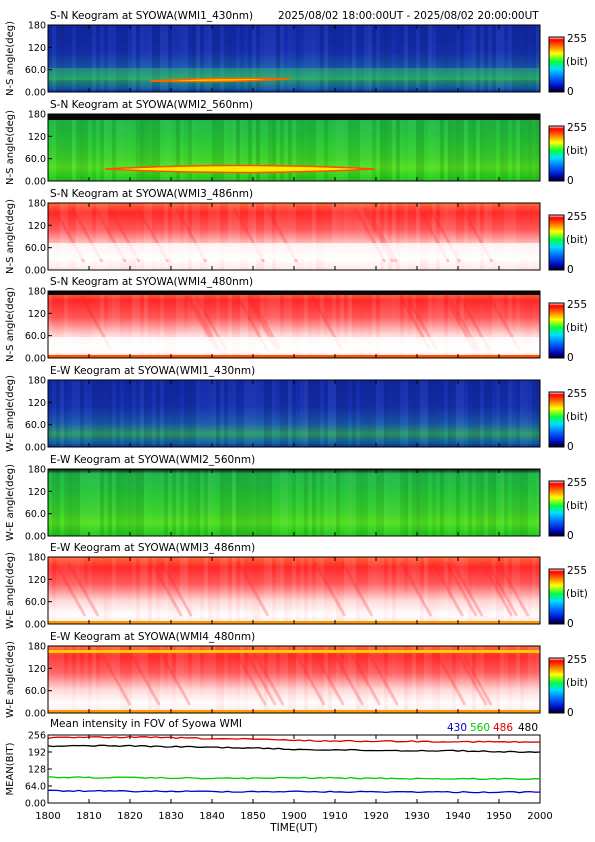  Describe the element at coordinates (10, 324) in the screenshot. I see `y-axis-label: N-S angle(deg)` at that location.